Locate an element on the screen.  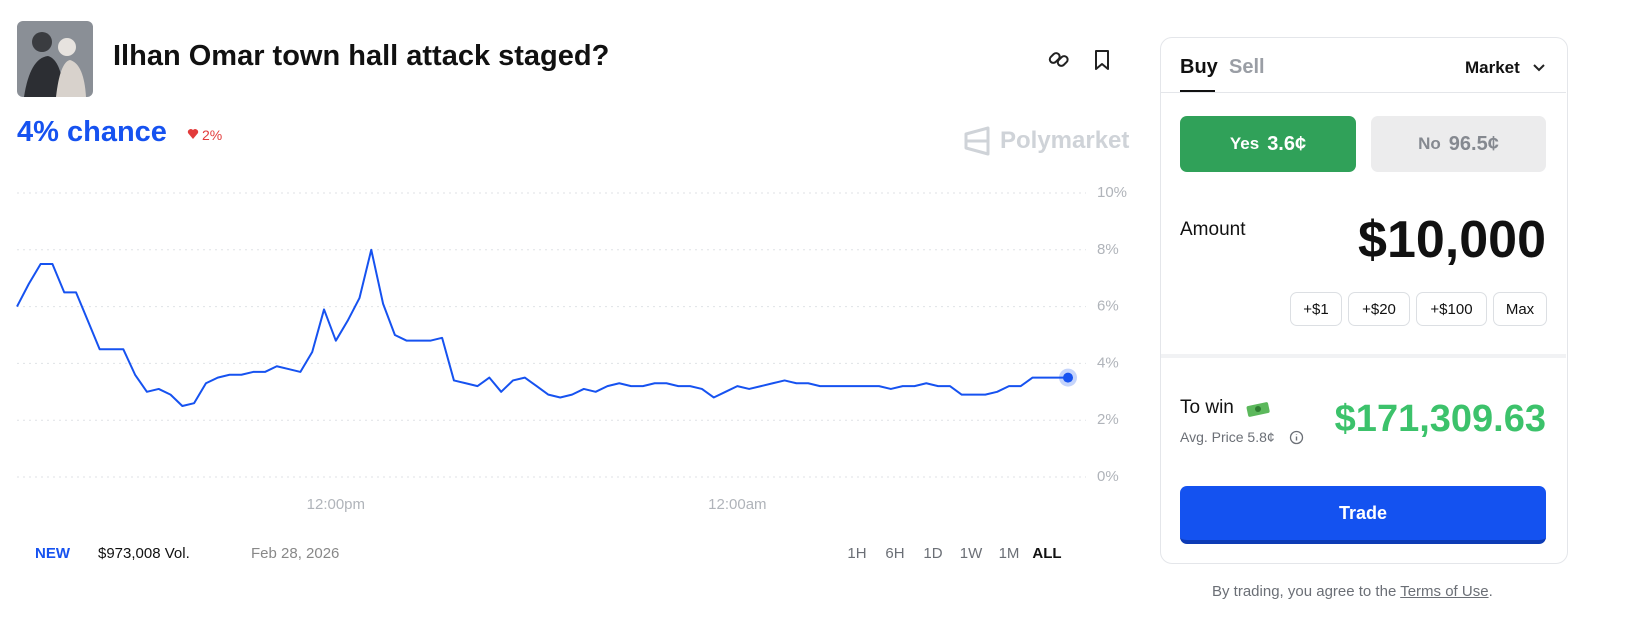
chance: 4% chance is located at coordinates (92, 132).